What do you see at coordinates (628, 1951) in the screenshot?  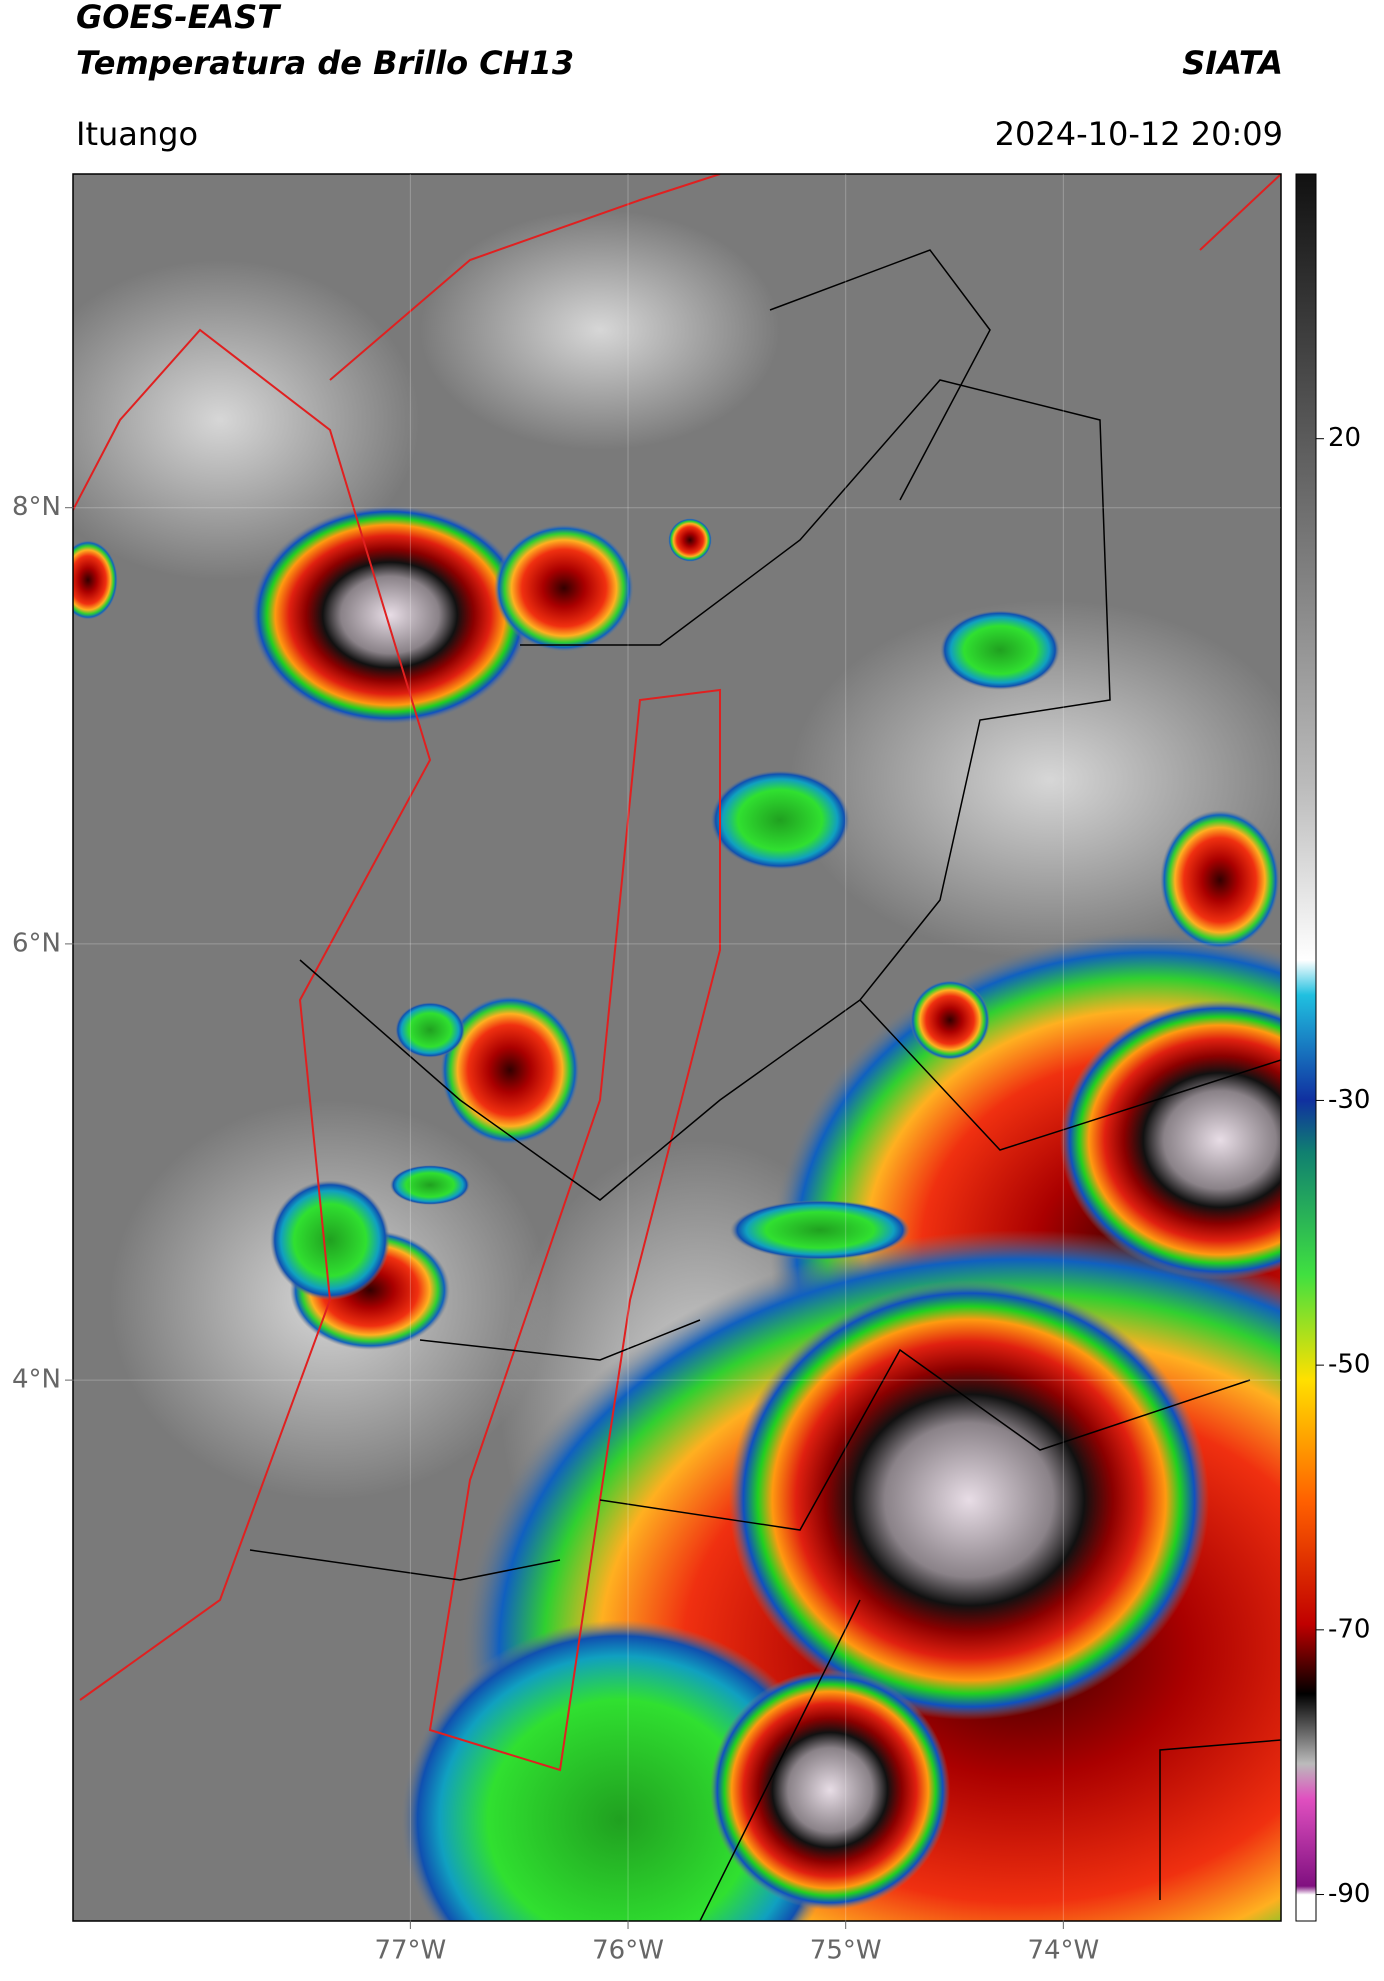 I see `x-tick-label: 76°W` at bounding box center [628, 1951].